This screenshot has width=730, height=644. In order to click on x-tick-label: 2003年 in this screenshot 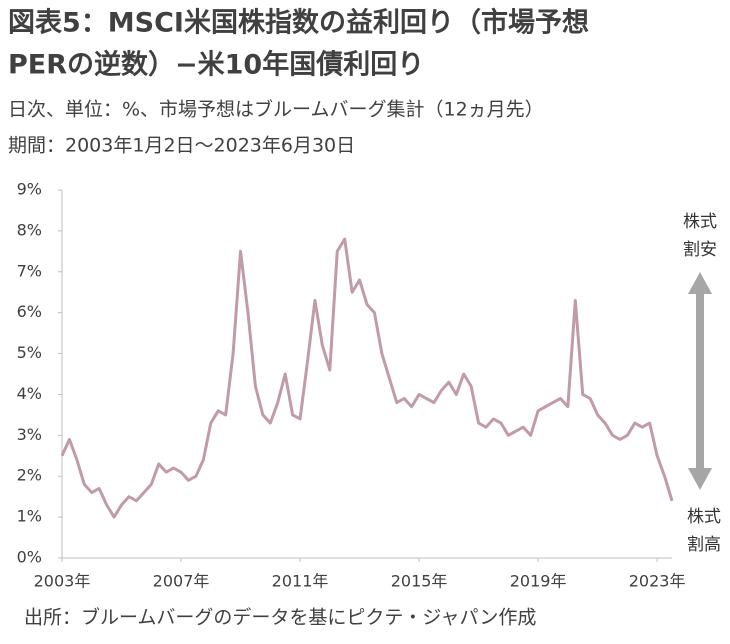, I will do `click(62, 581)`.